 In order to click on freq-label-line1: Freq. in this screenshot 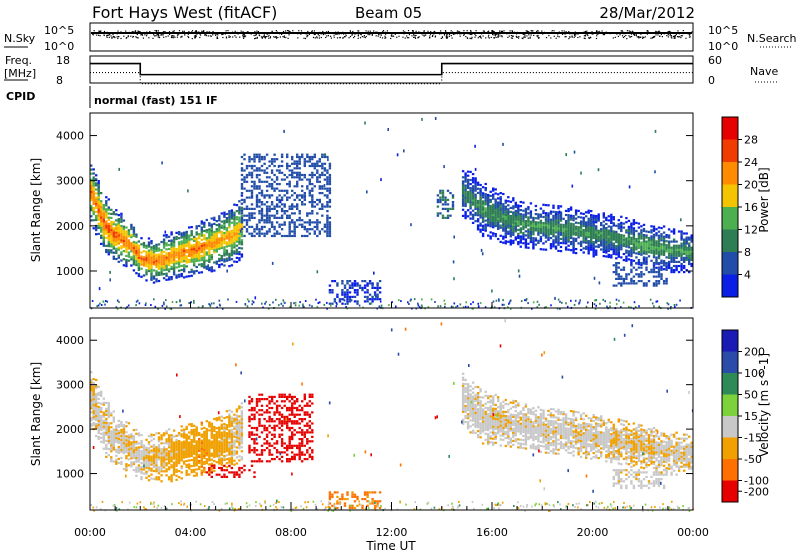, I will do `click(18, 60)`.